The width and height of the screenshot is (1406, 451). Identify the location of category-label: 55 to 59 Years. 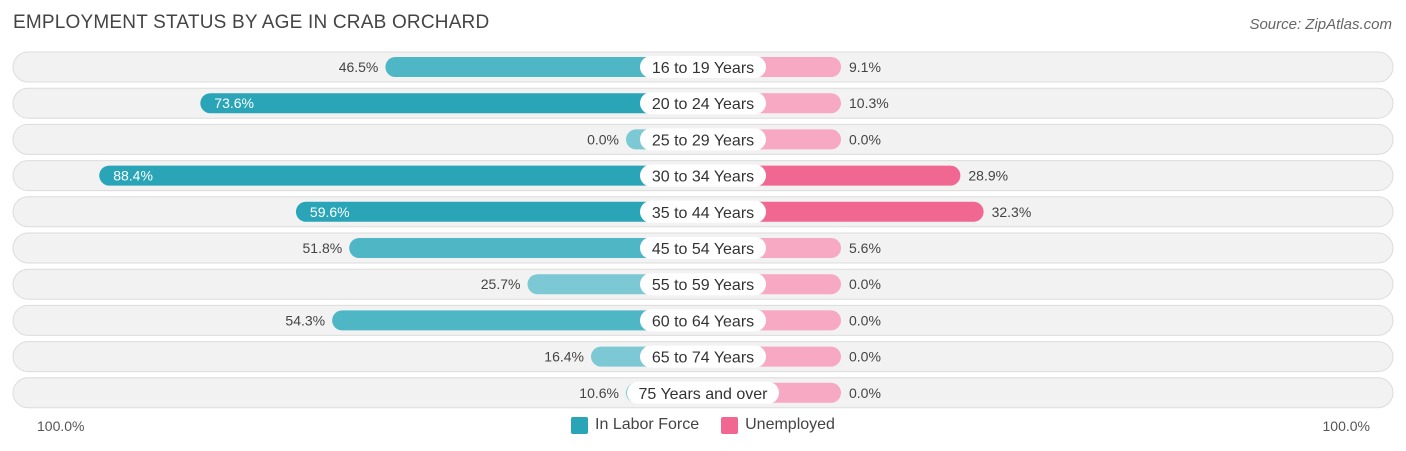
(703, 285).